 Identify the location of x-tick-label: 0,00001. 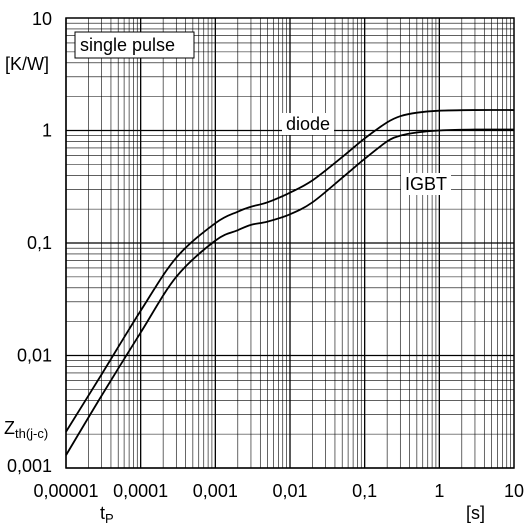
(65, 491).